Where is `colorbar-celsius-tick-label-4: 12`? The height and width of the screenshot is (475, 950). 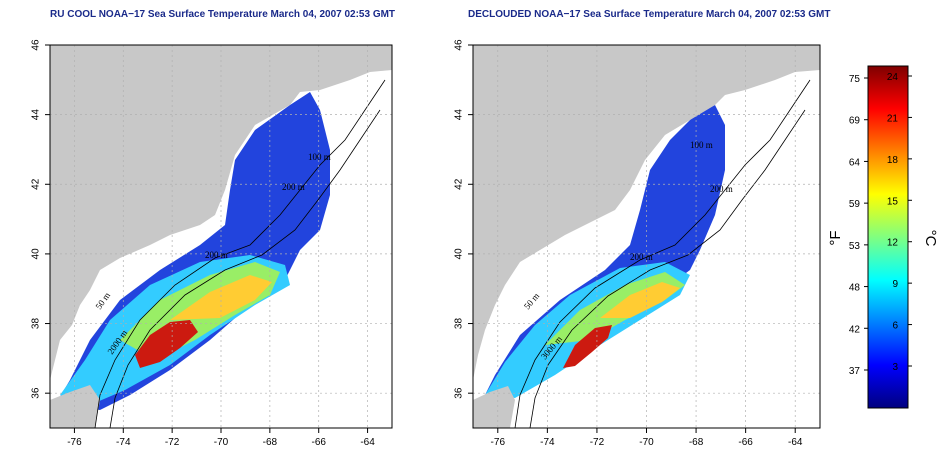
colorbar-celsius-tick-label-4: 12 is located at coordinates (893, 243).